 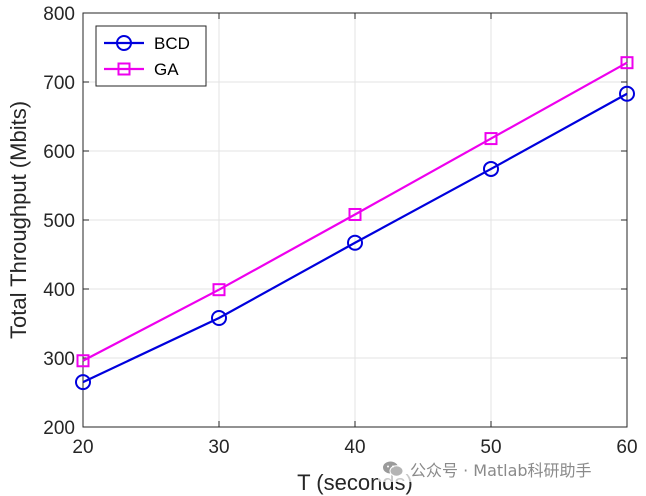 What do you see at coordinates (218, 447) in the screenshot?
I see `x-tick-label: 30` at bounding box center [218, 447].